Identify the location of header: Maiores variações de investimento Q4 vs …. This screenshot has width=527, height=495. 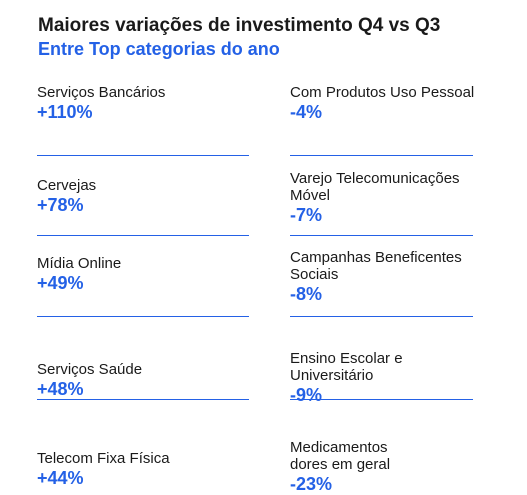
(273, 37).